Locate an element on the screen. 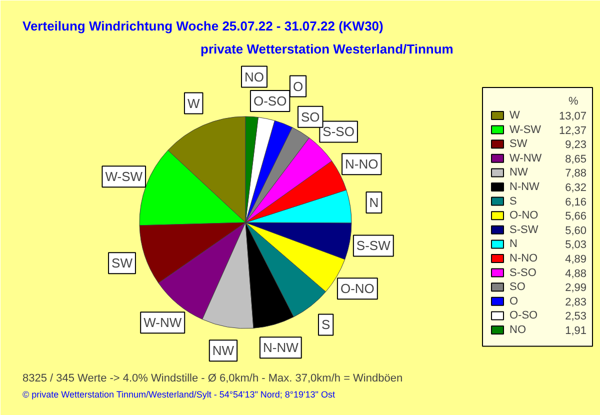 The image size is (600, 415). slice-label: SW is located at coordinates (123, 263).